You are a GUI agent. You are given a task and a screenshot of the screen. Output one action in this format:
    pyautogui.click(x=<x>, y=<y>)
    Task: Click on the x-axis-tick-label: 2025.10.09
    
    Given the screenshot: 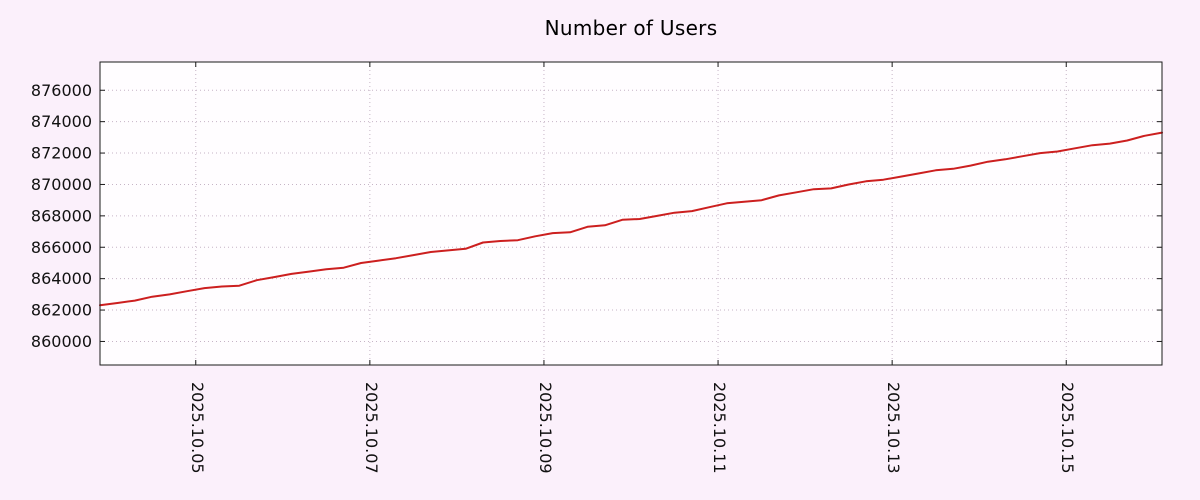 What is the action you would take?
    pyautogui.click(x=545, y=428)
    